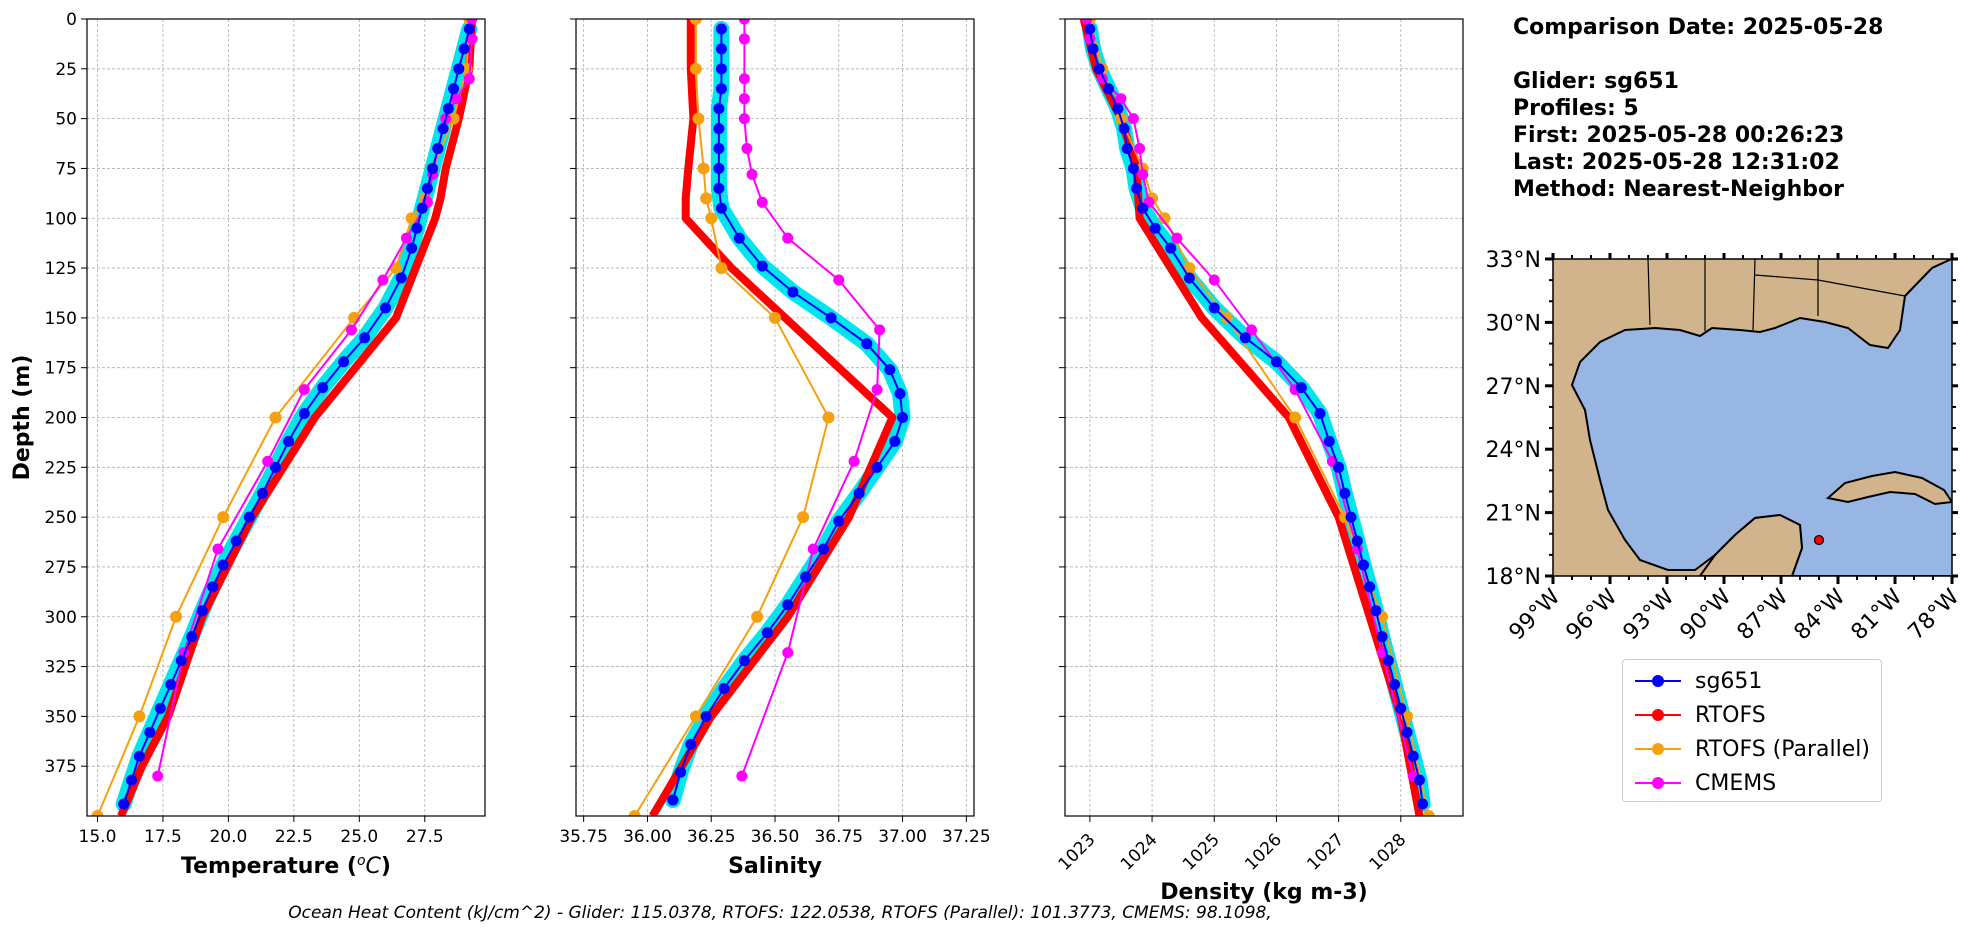 The width and height of the screenshot is (1987, 934). Describe the element at coordinates (966, 837) in the screenshot. I see `x-tick-label: 37.25` at that location.